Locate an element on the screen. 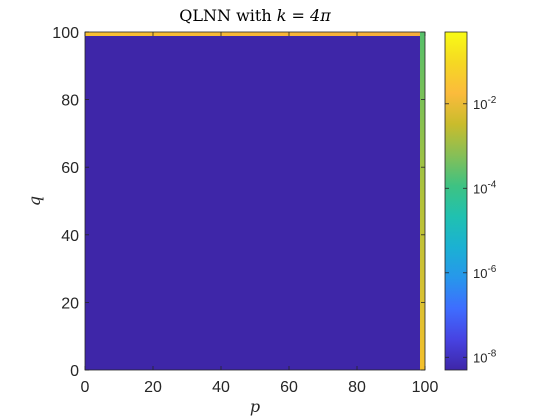 This screenshot has height=420, width=560. x-tick-label: 80 is located at coordinates (357, 387).